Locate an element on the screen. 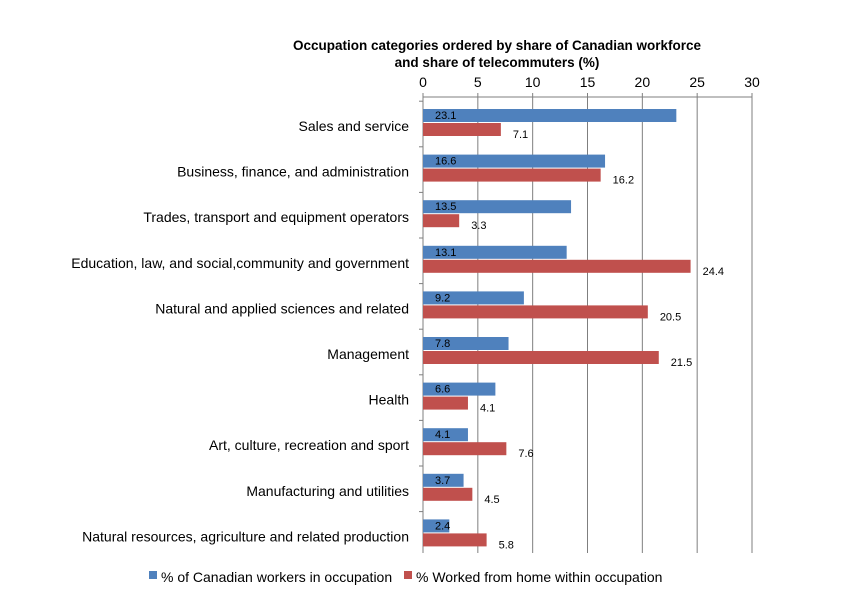 The image size is (843, 598). data-label-workforce-share: 2.4 is located at coordinates (442, 526).